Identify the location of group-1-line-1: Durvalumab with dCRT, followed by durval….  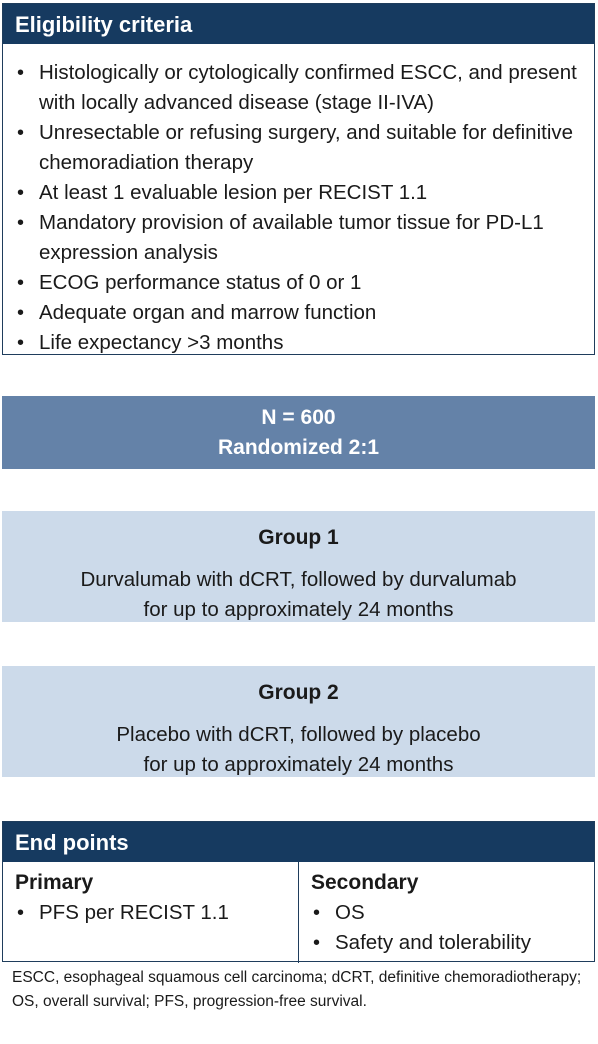
(298, 579).